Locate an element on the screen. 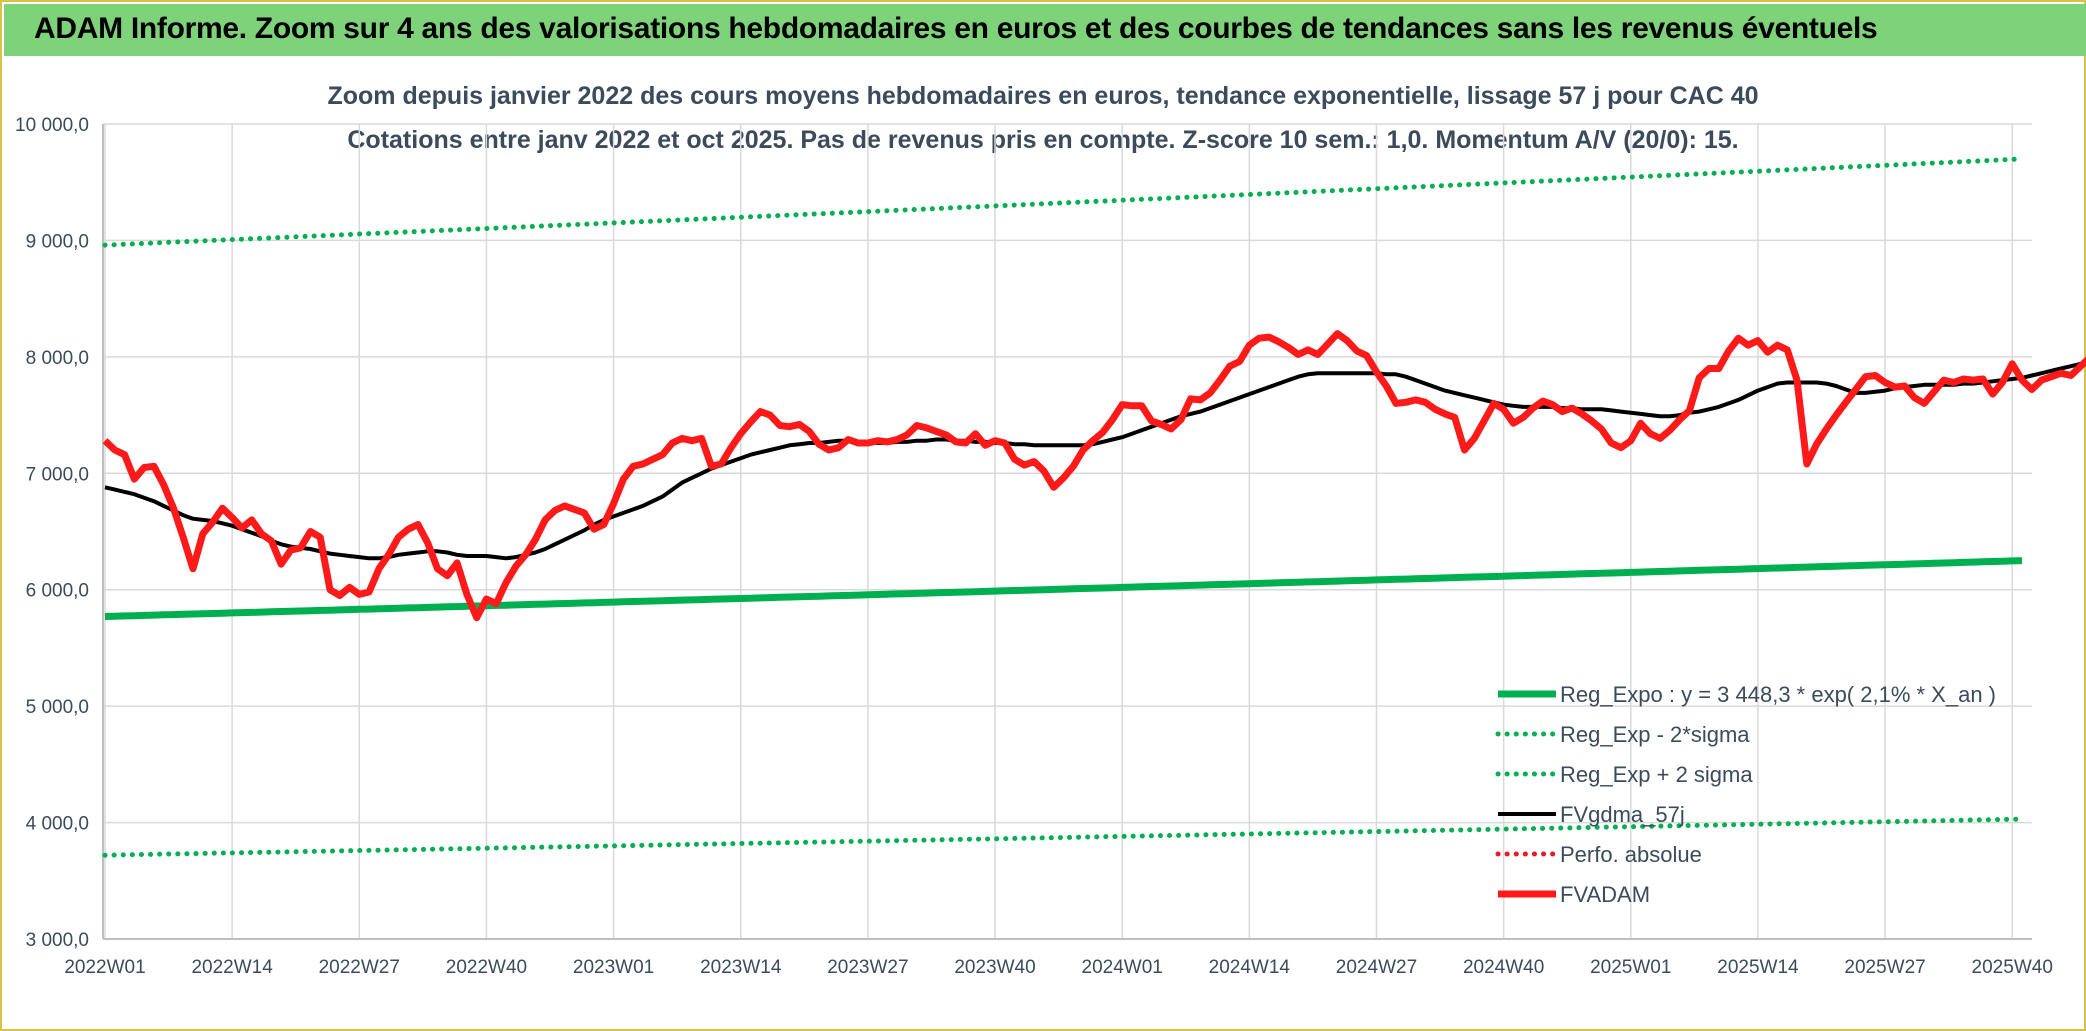 This screenshot has height=1031, width=2086. legend-label: Perfo. absolue is located at coordinates (1631, 854).